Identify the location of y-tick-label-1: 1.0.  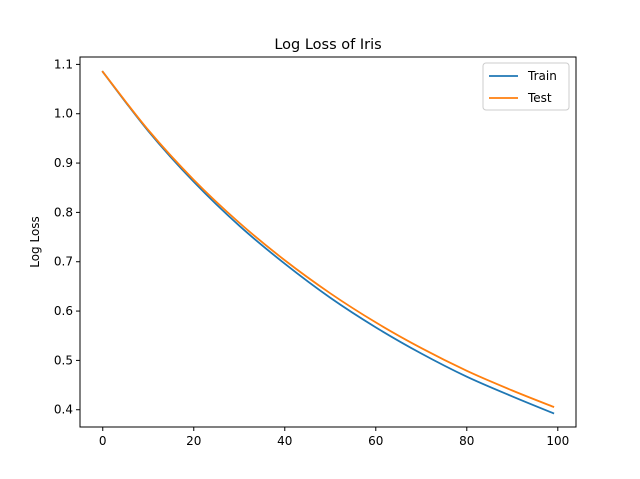
(63, 114).